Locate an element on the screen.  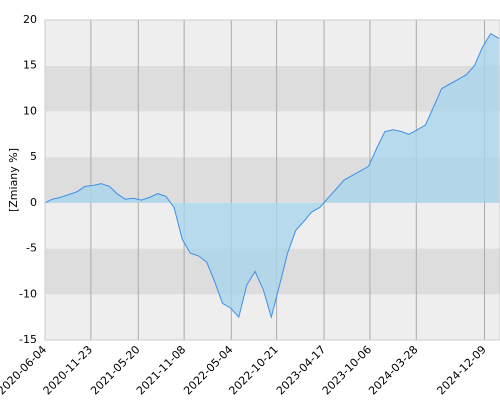
x-tick-label: 2020-11-23 is located at coordinates (68, 370).